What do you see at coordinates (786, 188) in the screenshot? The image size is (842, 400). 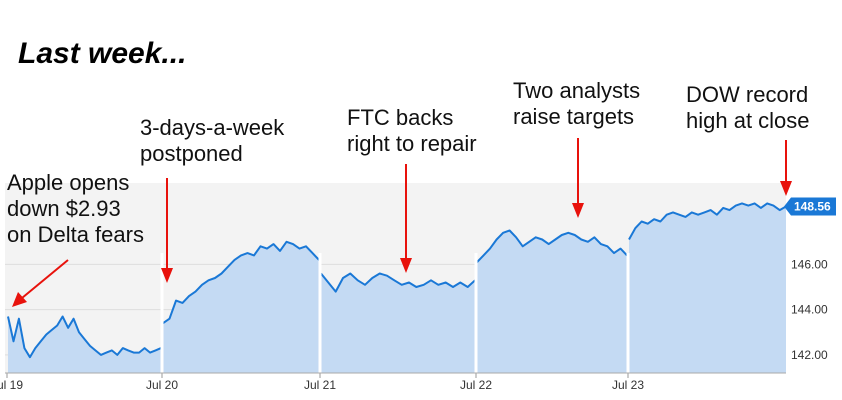 I see `arrow-dow-record-head` at bounding box center [786, 188].